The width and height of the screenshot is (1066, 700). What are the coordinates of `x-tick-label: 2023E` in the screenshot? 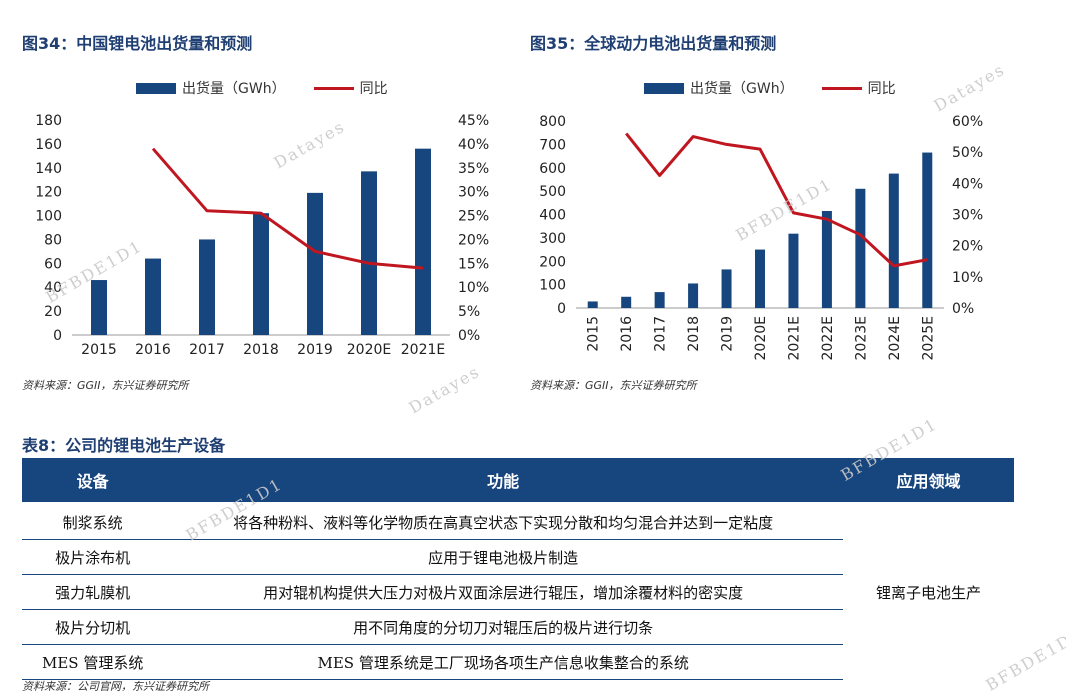 It's located at (861, 338).